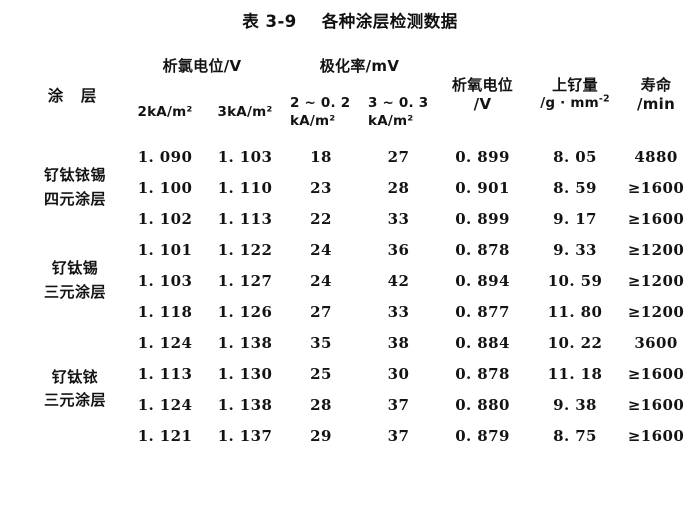 The image size is (700, 520). What do you see at coordinates (398, 249) in the screenshot?
I see `cell-pol3: 36` at bounding box center [398, 249].